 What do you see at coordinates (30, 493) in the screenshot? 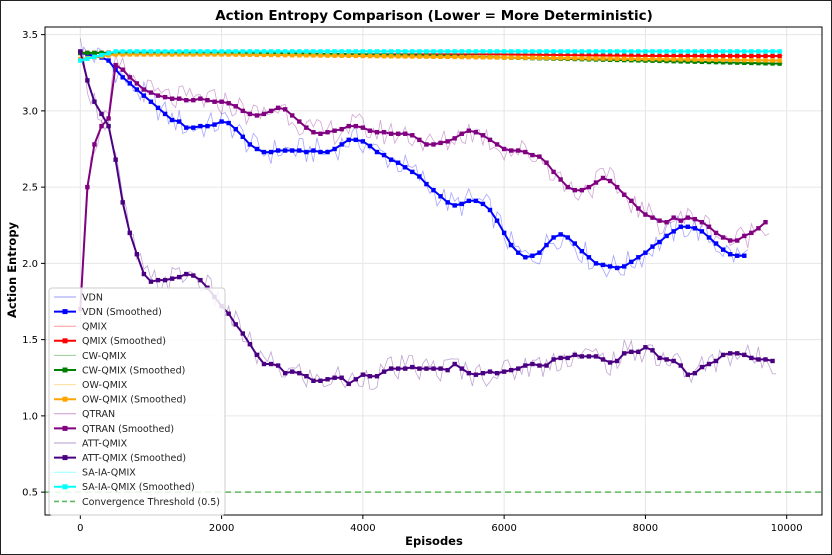
I see `y-tick-label: 0.5` at bounding box center [30, 493].